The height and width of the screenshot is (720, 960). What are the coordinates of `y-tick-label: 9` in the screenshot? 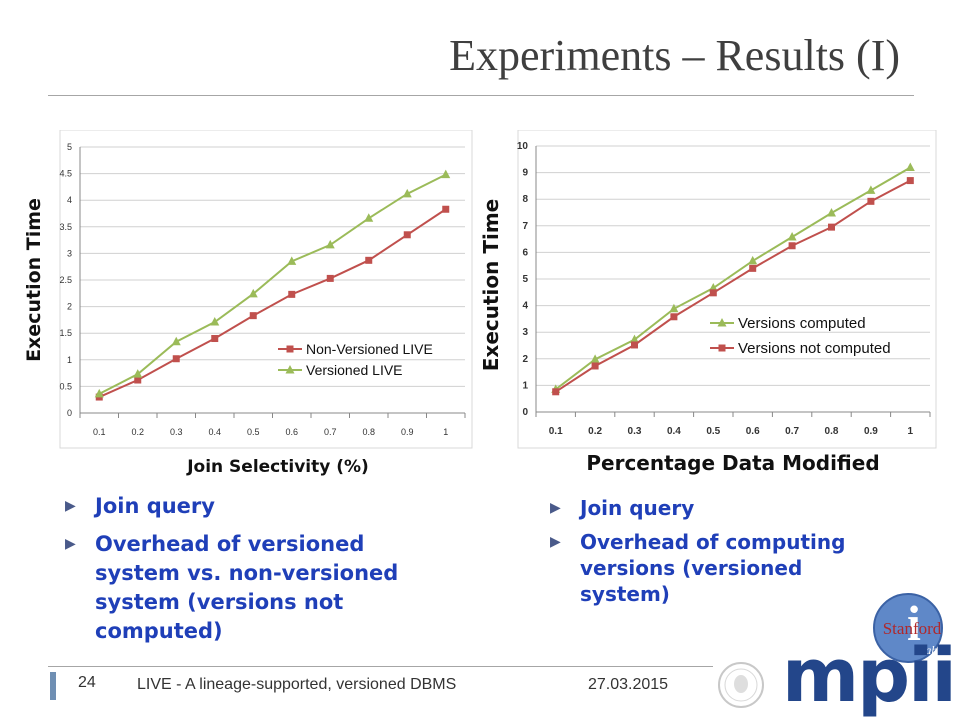 It's located at (525, 173).